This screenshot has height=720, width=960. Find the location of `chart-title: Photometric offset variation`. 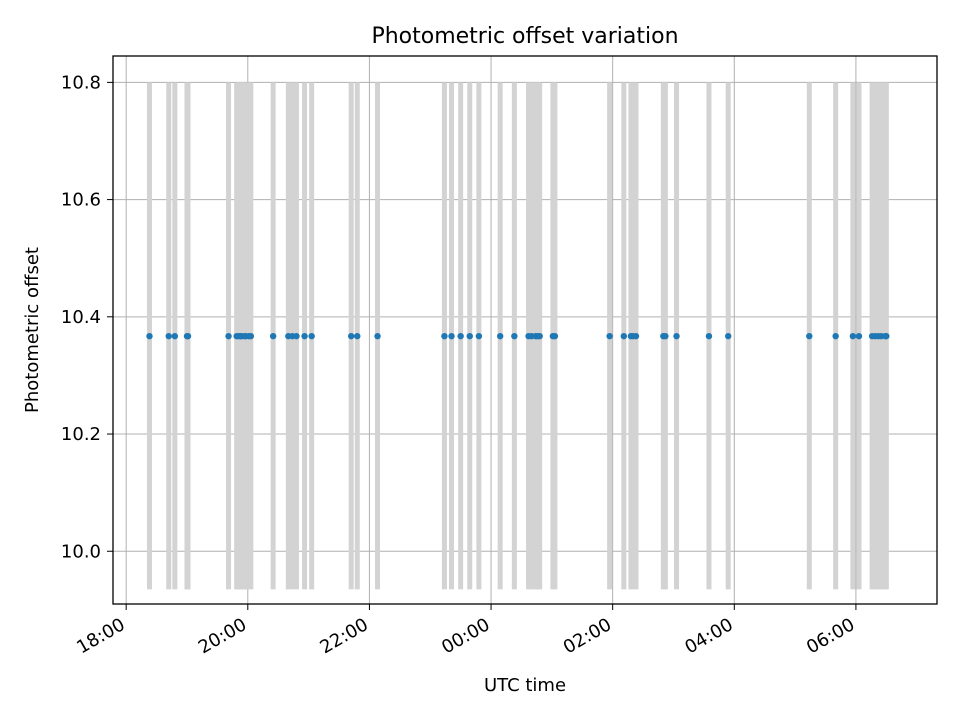

chart-title: Photometric offset variation is located at coordinates (524, 36).